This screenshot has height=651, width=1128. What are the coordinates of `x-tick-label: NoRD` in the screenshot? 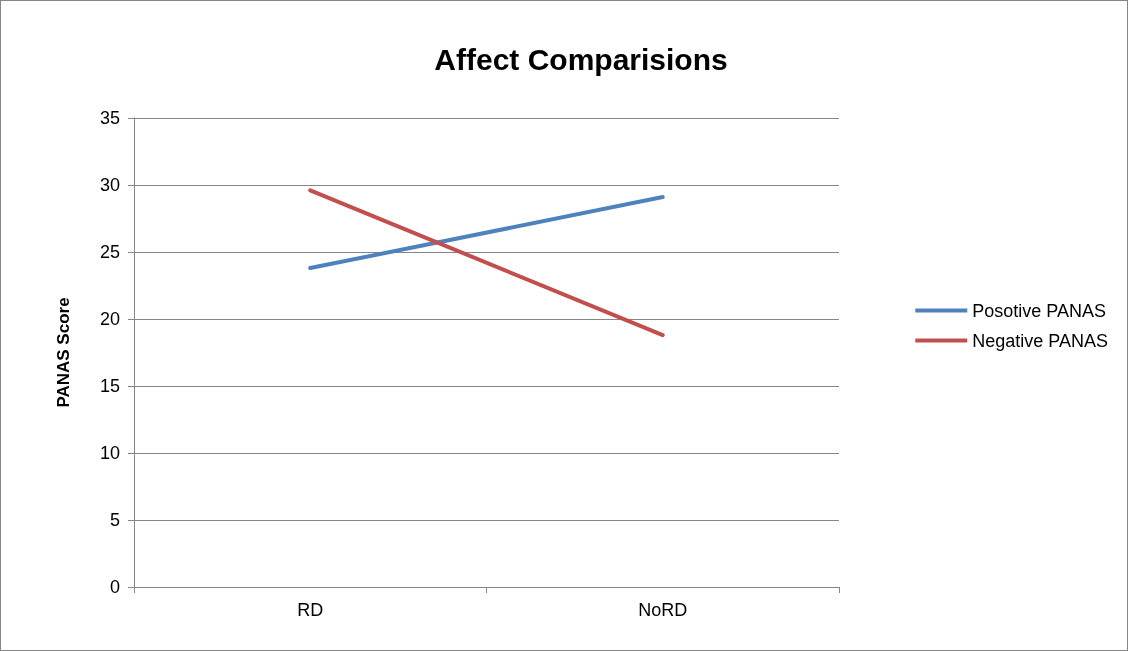 It's located at (663, 610).